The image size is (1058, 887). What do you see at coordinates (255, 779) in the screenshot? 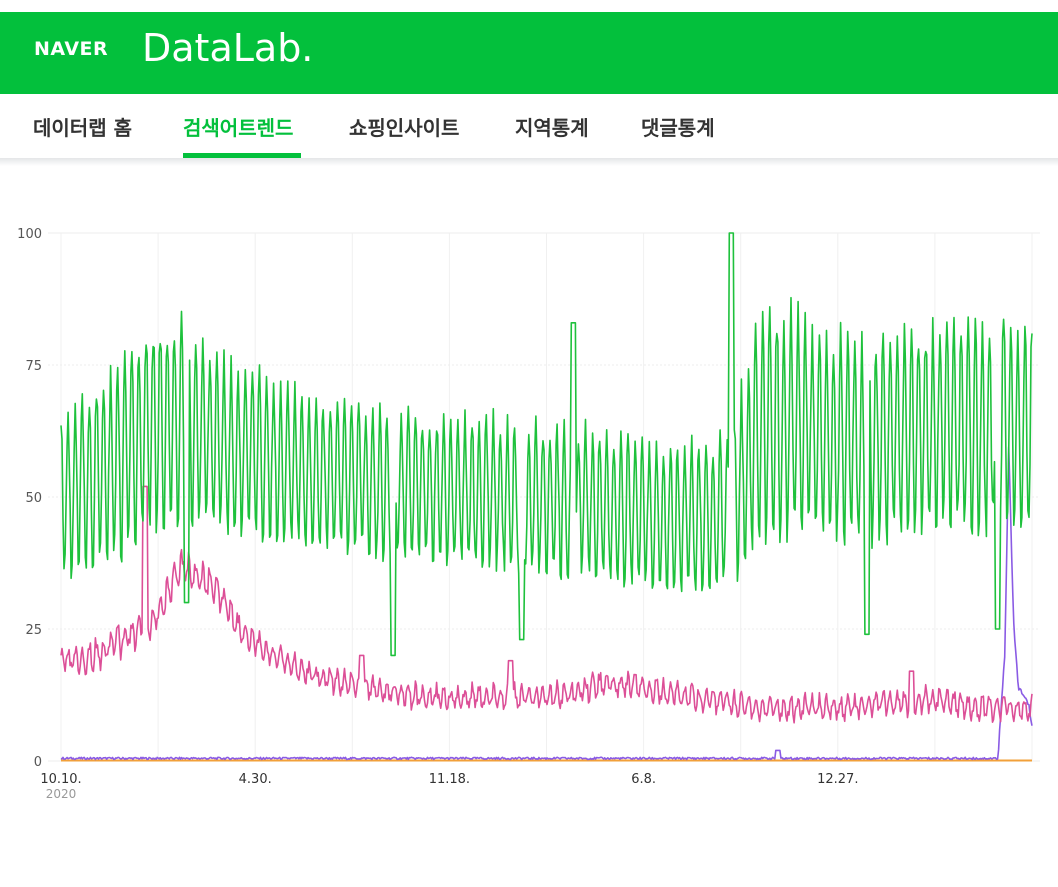
I see `x-tick-label: 4.30.` at bounding box center [255, 779].